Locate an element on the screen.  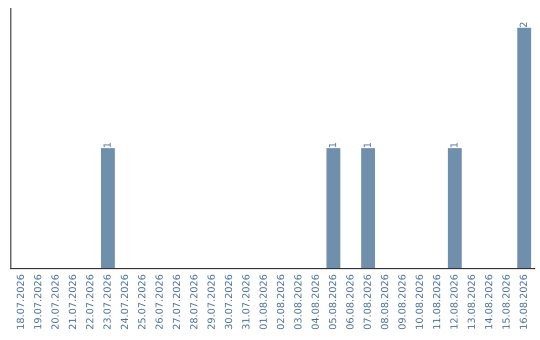
x-tick-label: 31.07.2026 is located at coordinates (246, 302).